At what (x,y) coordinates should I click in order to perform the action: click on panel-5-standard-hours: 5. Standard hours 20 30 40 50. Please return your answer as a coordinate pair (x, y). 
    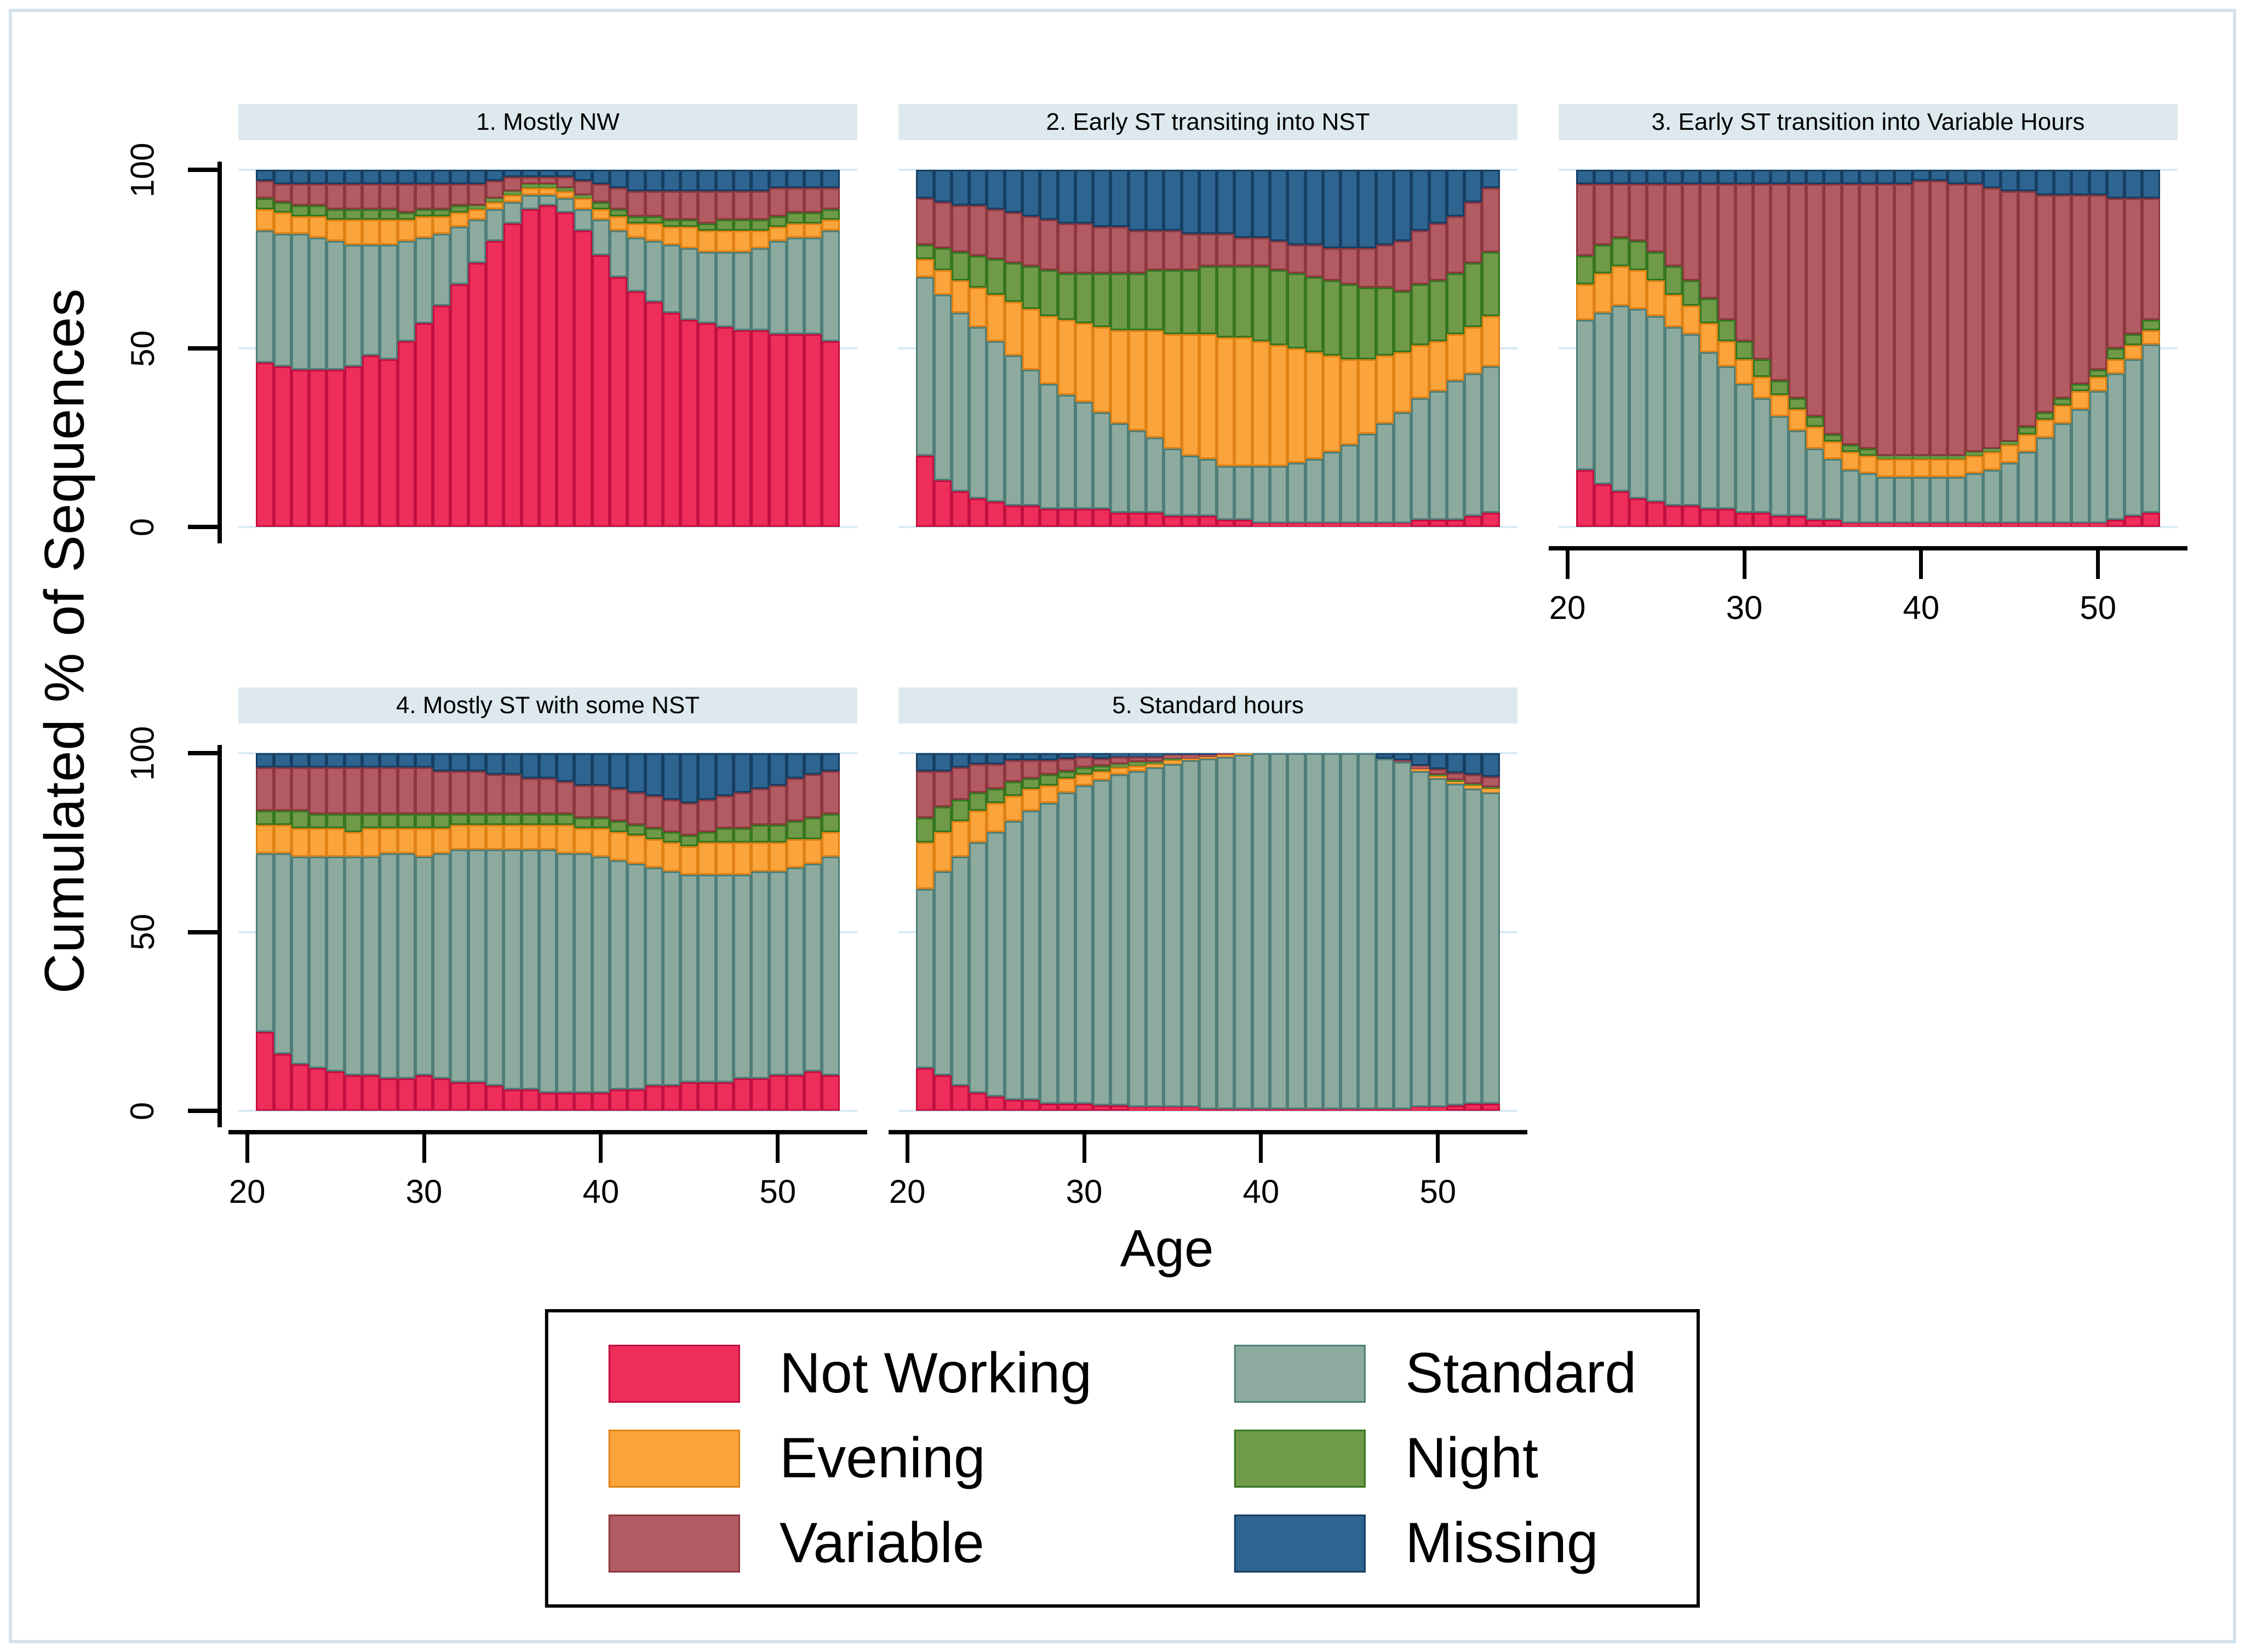
    Looking at the image, I should click on (1208, 964).